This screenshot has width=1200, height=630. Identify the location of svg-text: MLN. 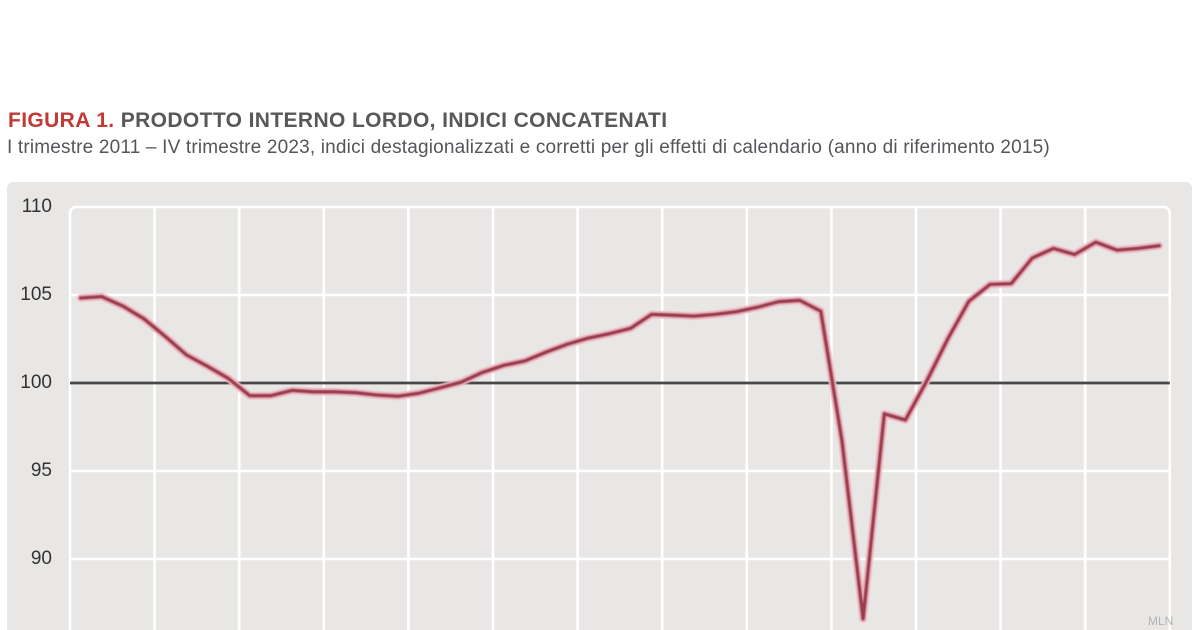
(1160, 621).